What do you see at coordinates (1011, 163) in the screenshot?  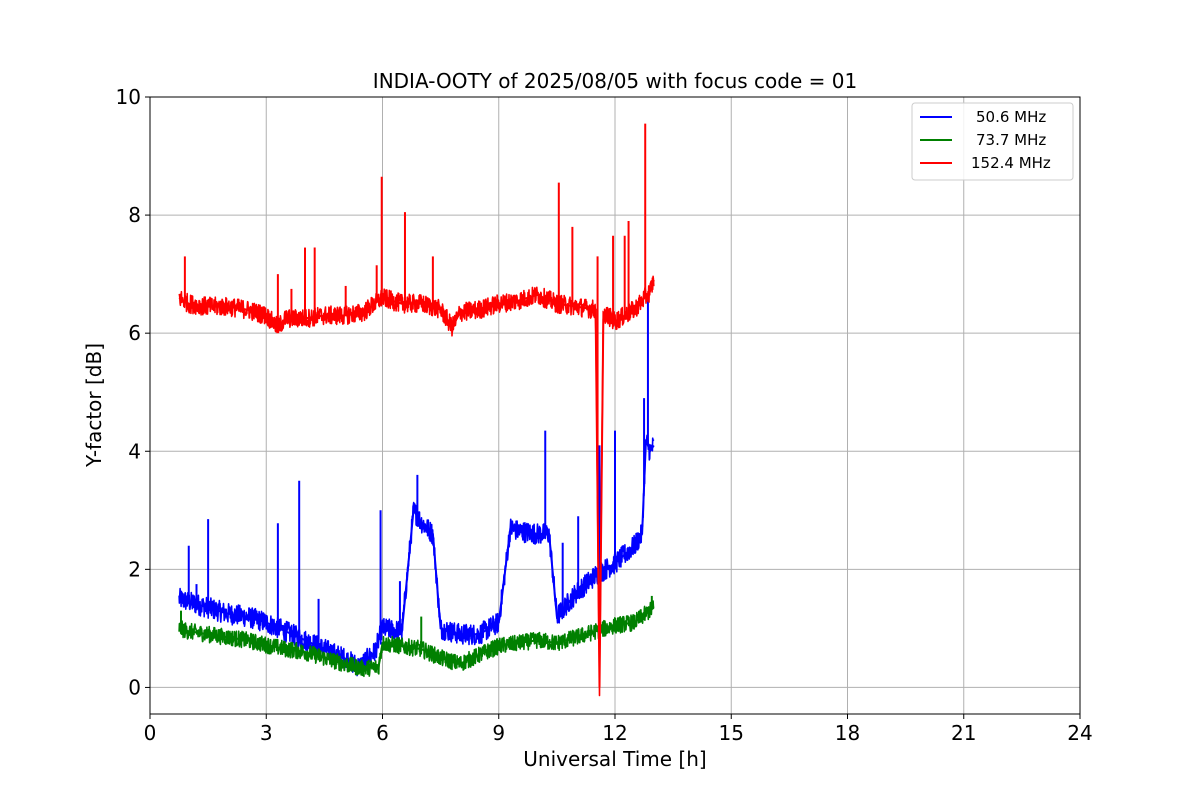 I see `legend-label-152-4: 152.4 MHz` at bounding box center [1011, 163].